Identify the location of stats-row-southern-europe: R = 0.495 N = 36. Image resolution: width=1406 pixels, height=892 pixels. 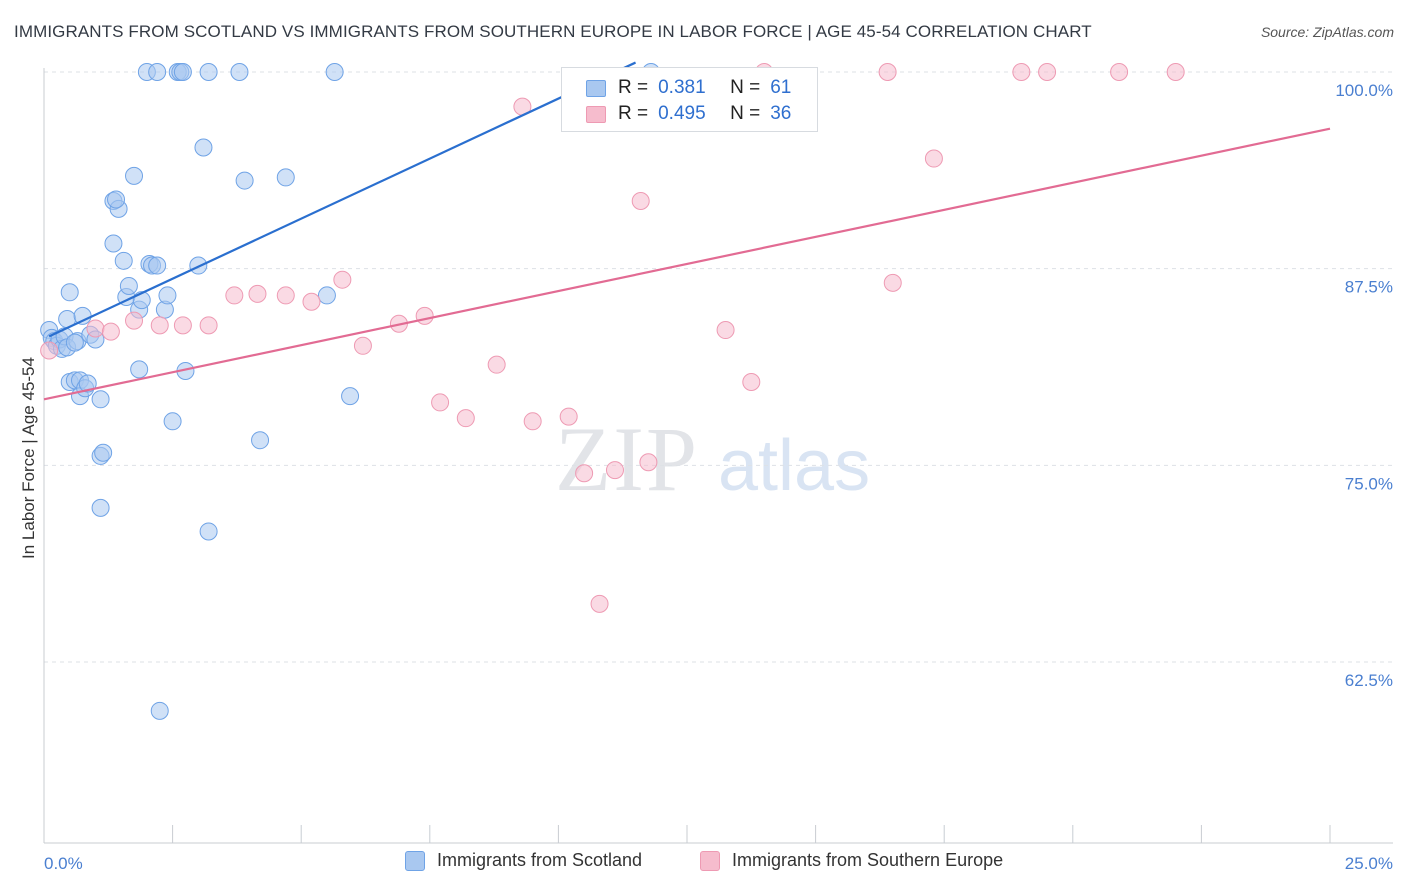
(688, 114).